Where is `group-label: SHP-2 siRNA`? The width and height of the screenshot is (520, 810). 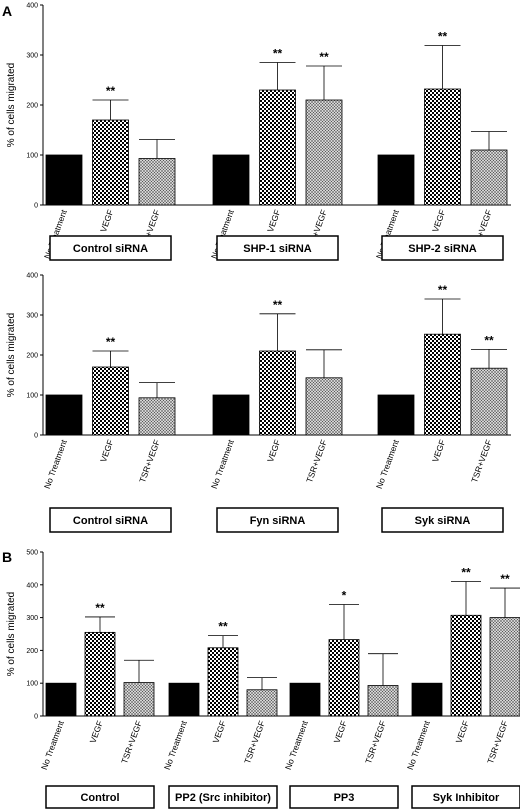
group-label: SHP-2 siRNA is located at coordinates (442, 249).